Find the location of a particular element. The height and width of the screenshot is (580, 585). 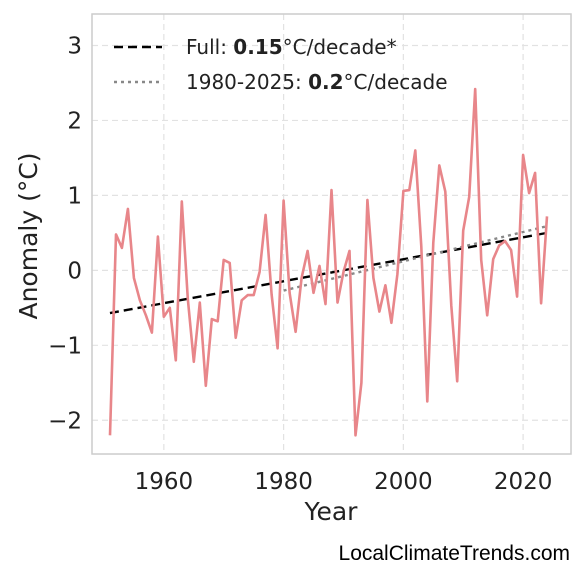

legend-label-recent: 1980-2025: 0.2°C/decade is located at coordinates (317, 82).